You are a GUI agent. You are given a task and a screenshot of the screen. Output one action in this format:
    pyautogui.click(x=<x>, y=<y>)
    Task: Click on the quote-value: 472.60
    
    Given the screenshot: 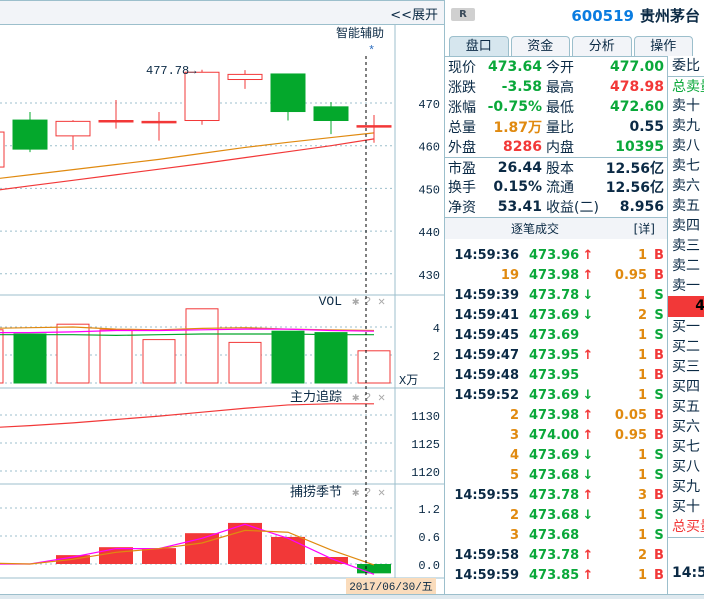 What is the action you would take?
    pyautogui.click(x=636, y=107)
    